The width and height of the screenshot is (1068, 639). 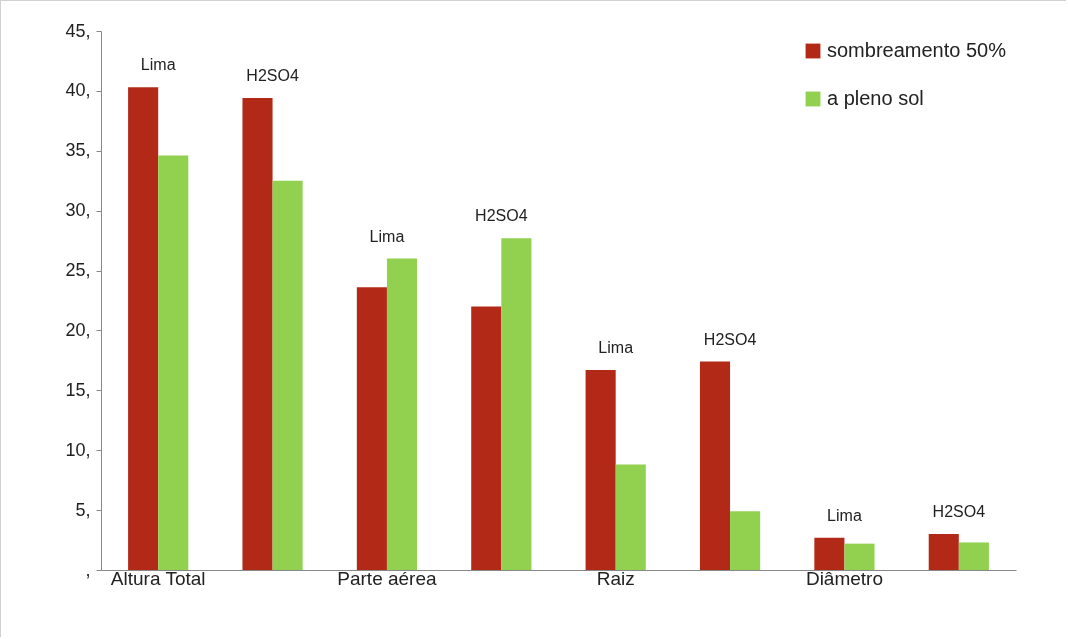 I want to click on legend-label: sombreamento 50%, so click(x=917, y=50).